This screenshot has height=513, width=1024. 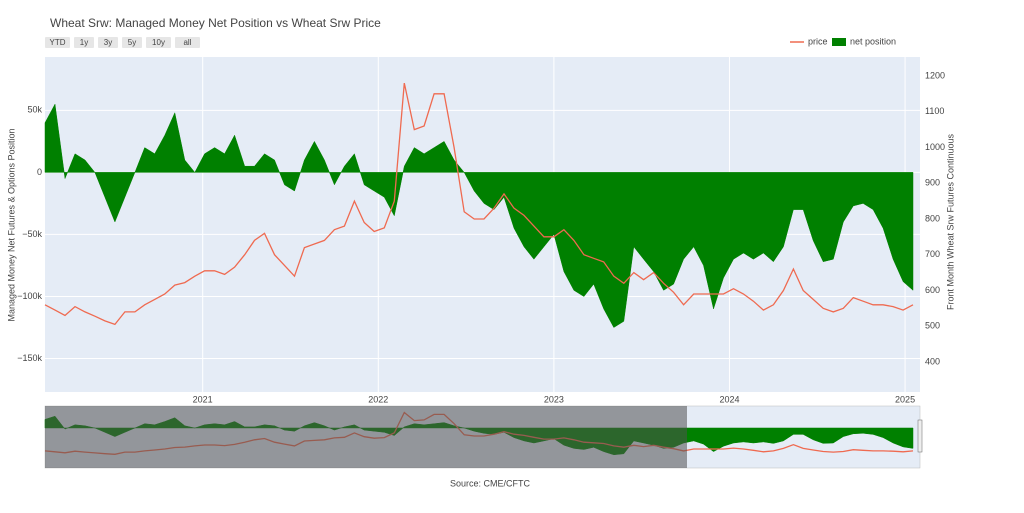 I want to click on legend-label: net position, so click(x=873, y=41).